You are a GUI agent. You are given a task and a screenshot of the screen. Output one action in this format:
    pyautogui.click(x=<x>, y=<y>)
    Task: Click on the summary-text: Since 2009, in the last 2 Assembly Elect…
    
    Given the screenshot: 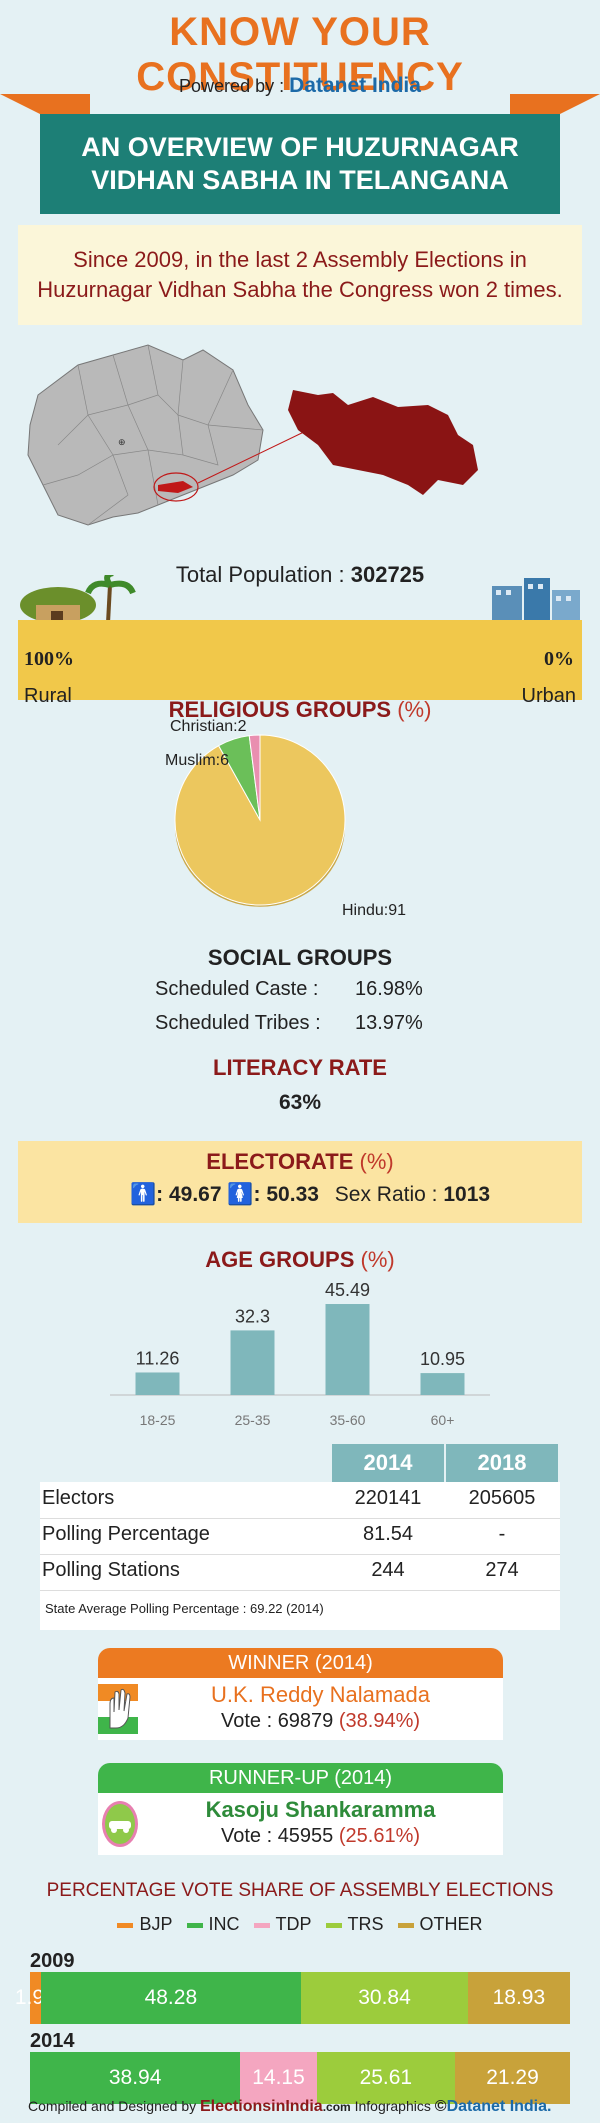 What is the action you would take?
    pyautogui.click(x=300, y=275)
    